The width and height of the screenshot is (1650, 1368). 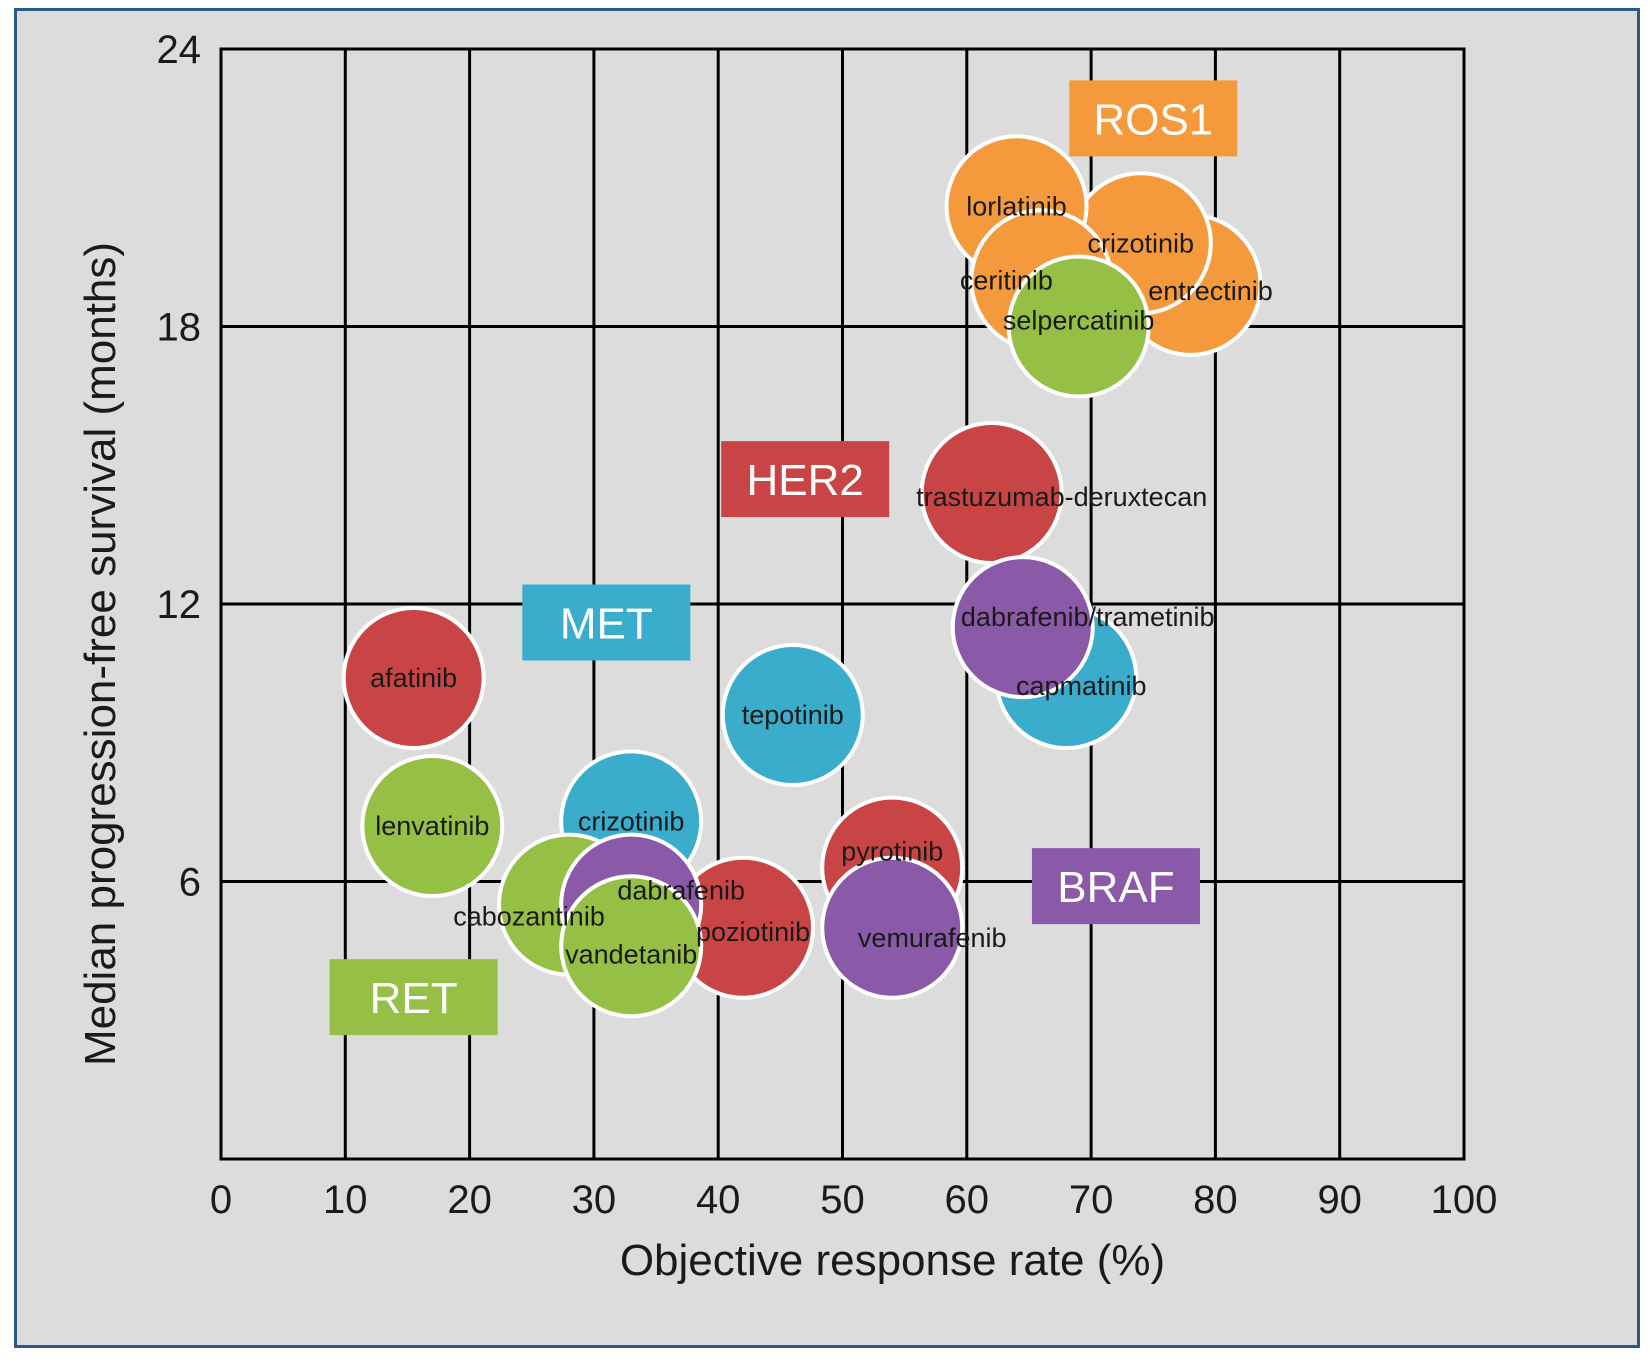 What do you see at coordinates (892, 852) in the screenshot?
I see `bubble-label: pyrotinib` at bounding box center [892, 852].